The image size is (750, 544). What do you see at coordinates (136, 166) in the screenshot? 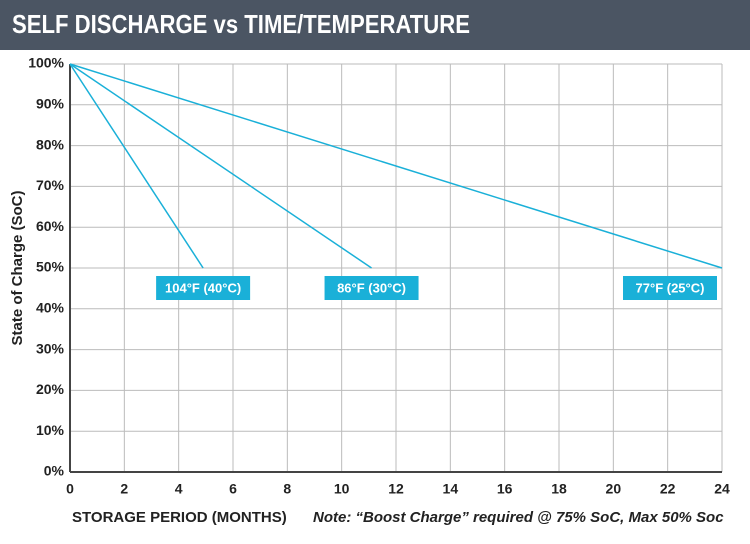
I see `series-line` at bounding box center [136, 166].